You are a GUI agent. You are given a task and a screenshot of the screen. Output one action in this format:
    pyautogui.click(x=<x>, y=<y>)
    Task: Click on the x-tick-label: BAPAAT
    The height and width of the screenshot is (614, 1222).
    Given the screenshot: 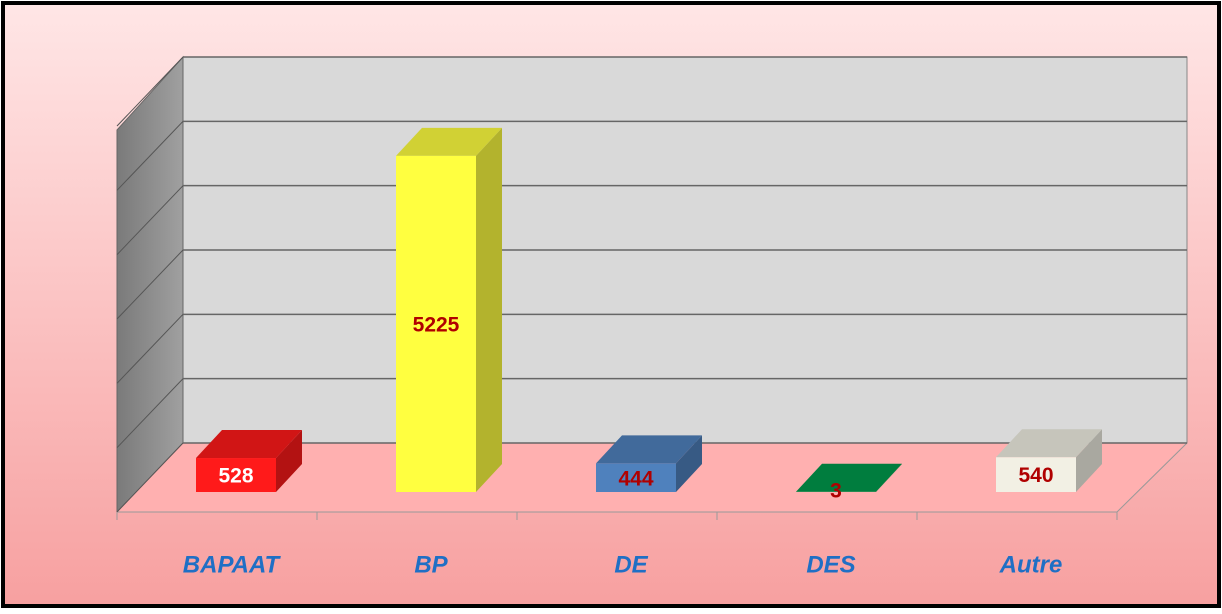 What is the action you would take?
    pyautogui.click(x=232, y=564)
    